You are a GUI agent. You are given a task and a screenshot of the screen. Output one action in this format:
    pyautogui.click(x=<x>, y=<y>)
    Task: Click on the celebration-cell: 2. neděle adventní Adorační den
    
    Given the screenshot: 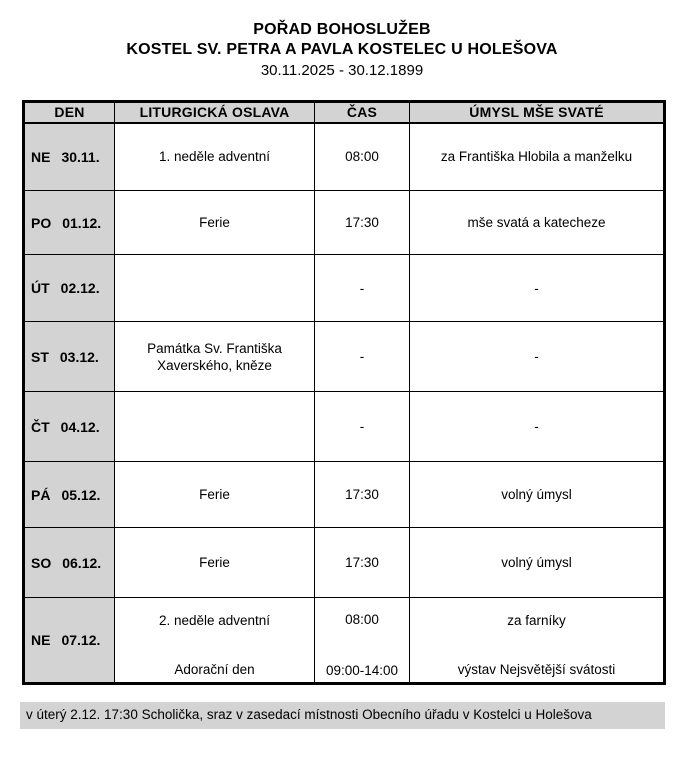 What is the action you would take?
    pyautogui.click(x=214, y=640)
    